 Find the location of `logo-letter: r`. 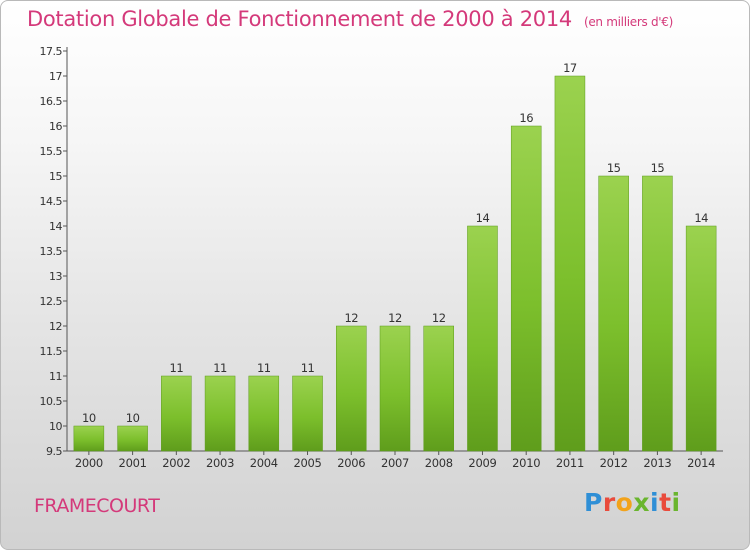

logo-letter: r is located at coordinates (609, 502).